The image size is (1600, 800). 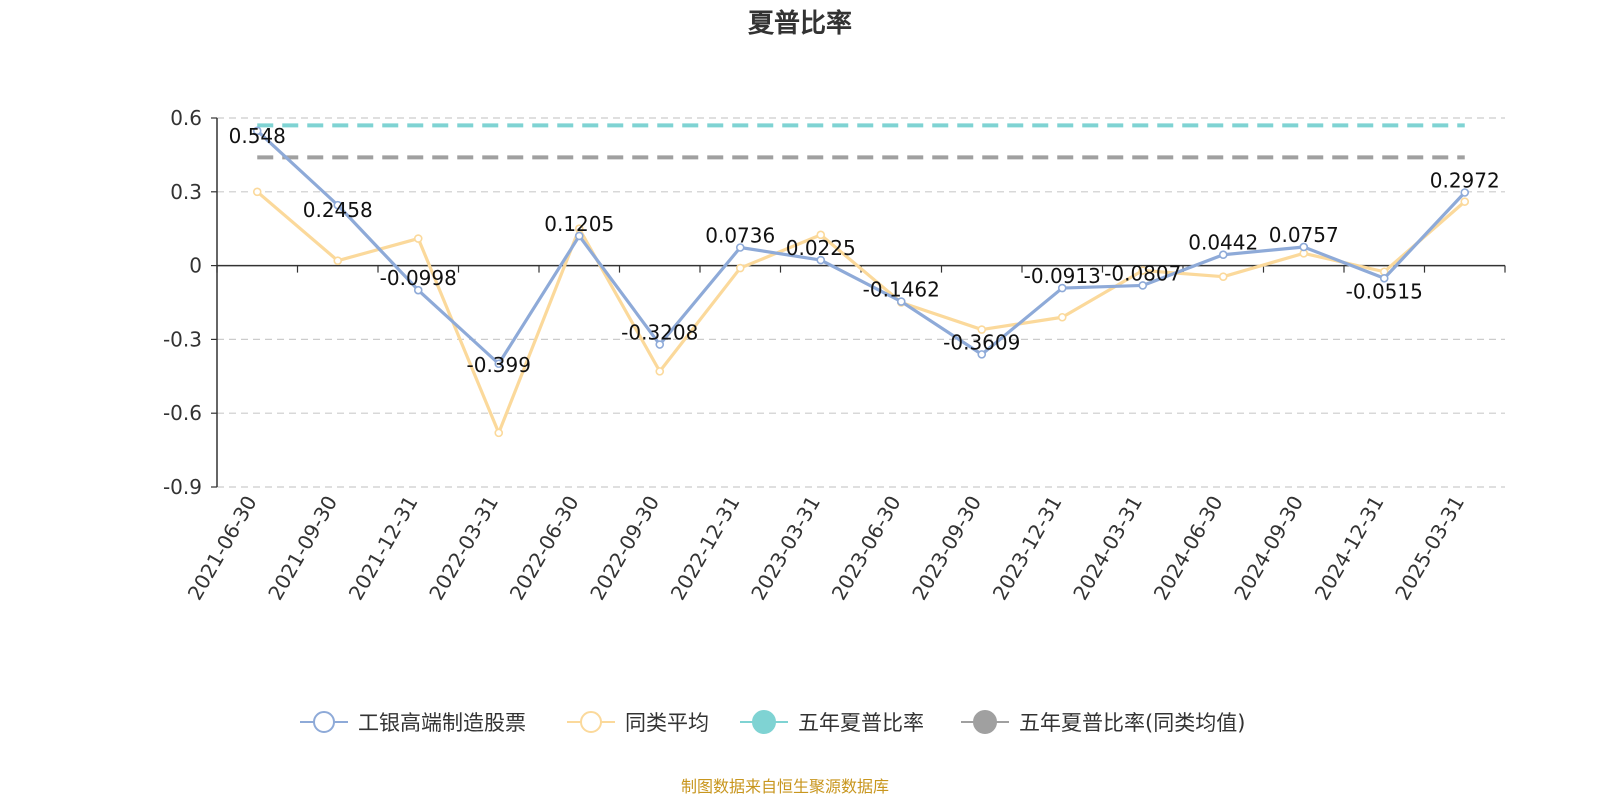 I want to click on data-label: -0.0807, so click(x=1142, y=273).